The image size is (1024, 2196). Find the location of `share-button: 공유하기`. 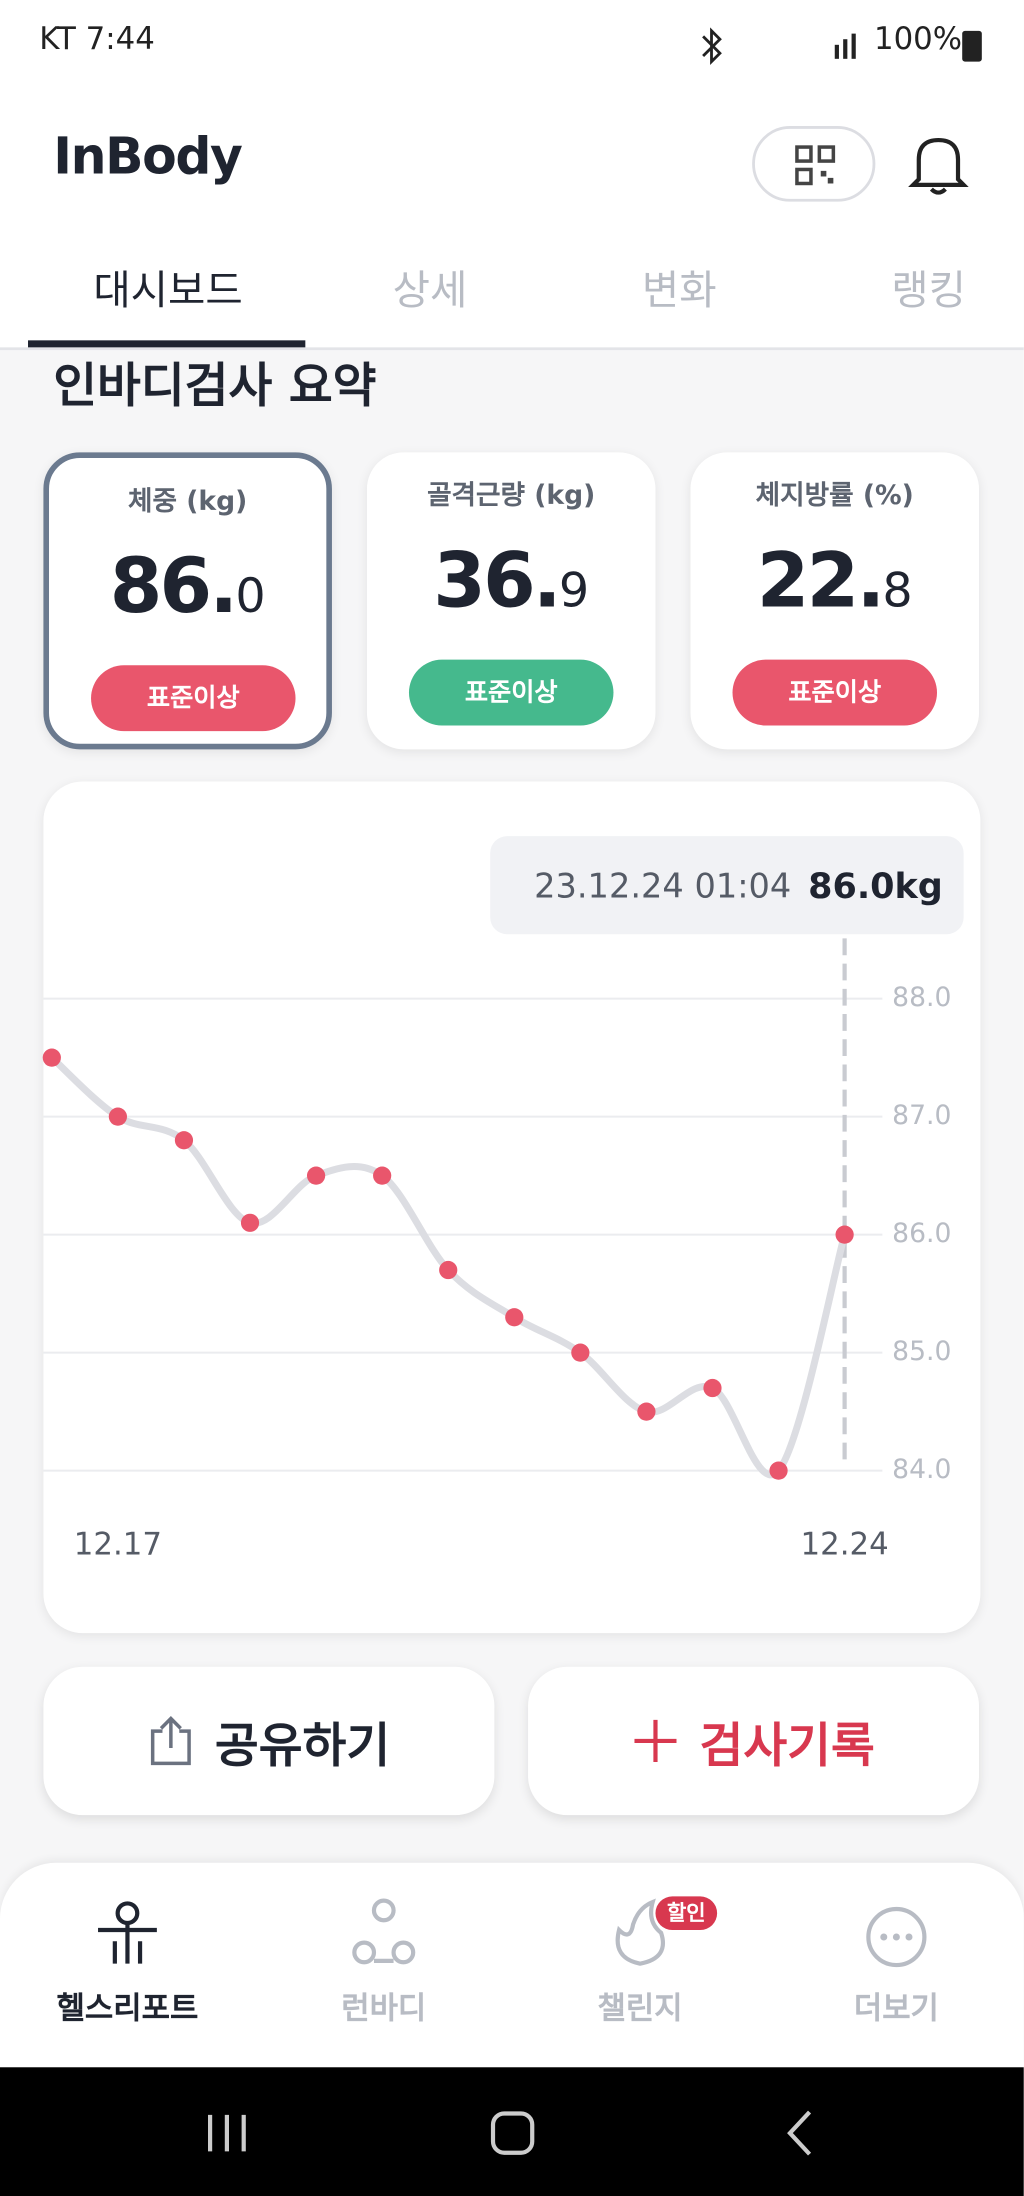

share-button: 공유하기 is located at coordinates (269, 1741).